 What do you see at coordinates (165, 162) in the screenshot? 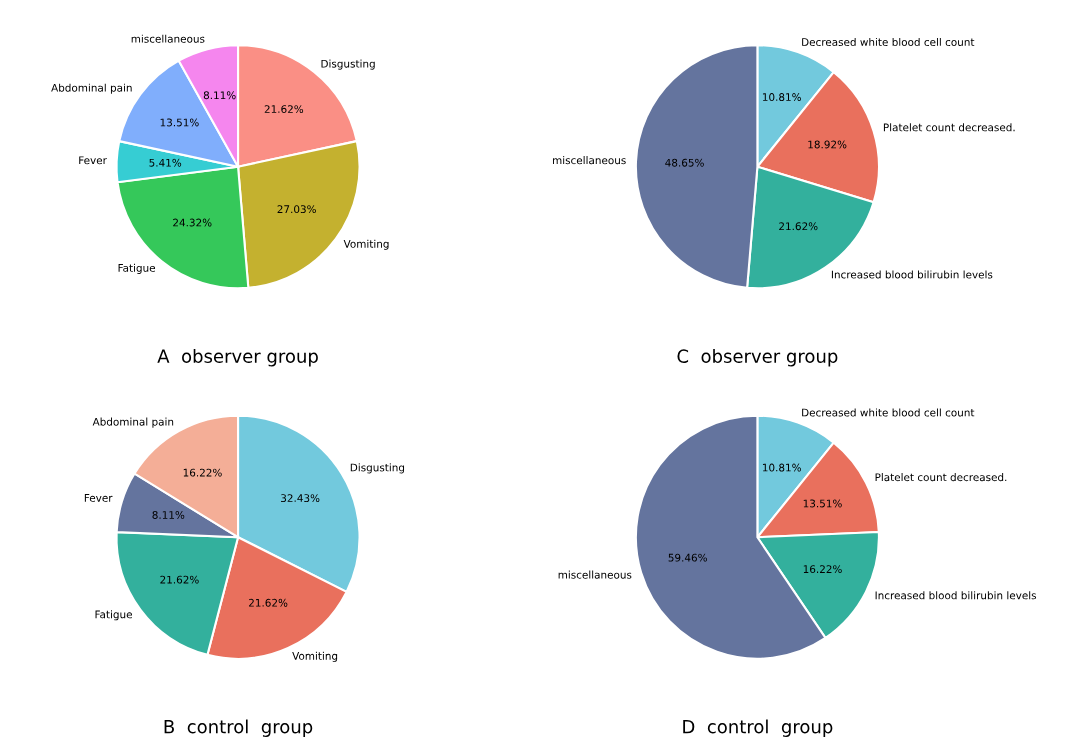
I see `data-label: 5.41%` at bounding box center [165, 162].